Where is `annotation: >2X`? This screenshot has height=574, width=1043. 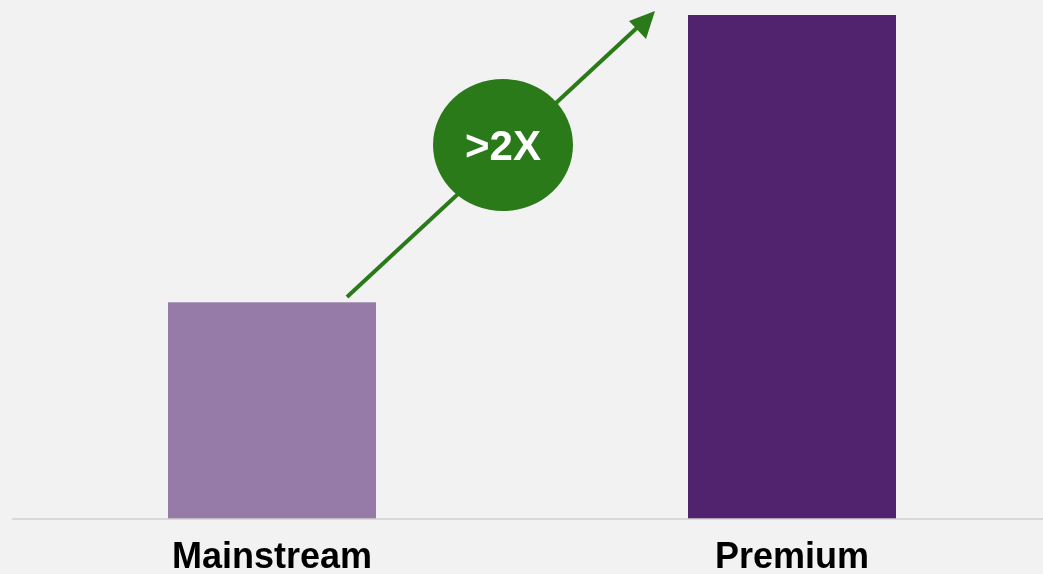
annotation: >2X is located at coordinates (503, 145).